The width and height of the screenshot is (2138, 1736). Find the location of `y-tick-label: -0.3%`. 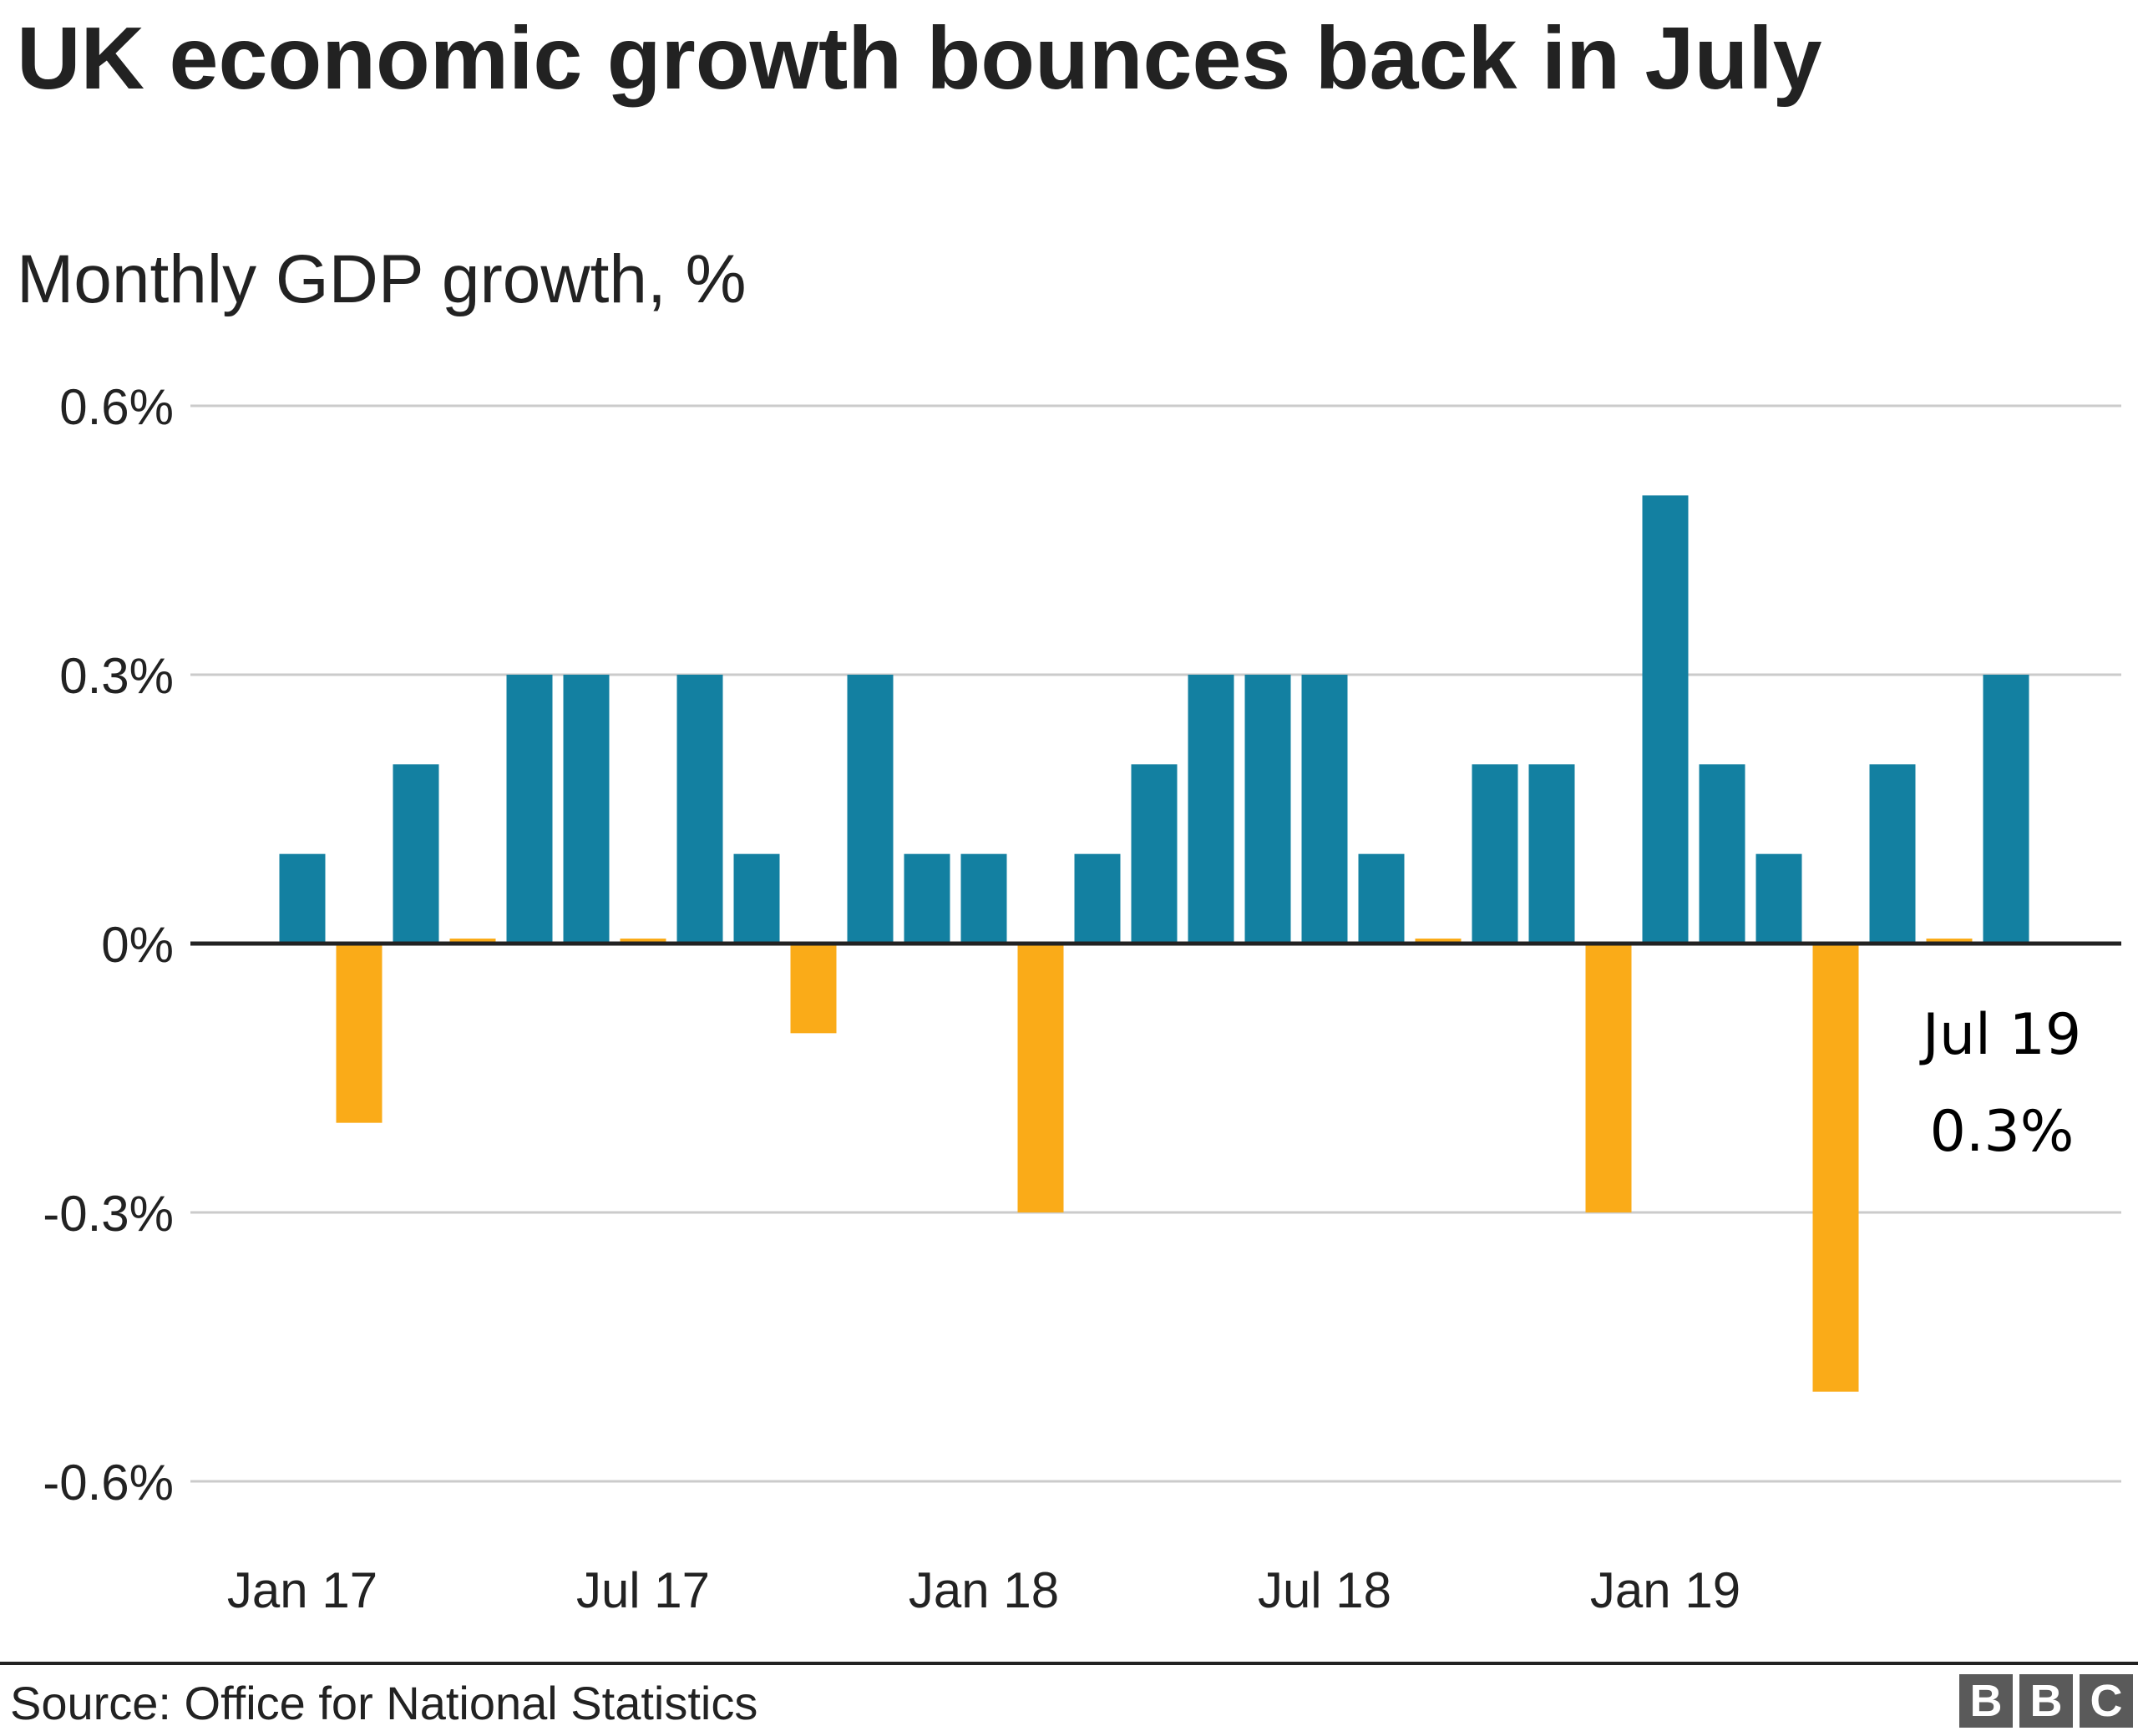

y-tick-label: -0.3% is located at coordinates (108, 1214).